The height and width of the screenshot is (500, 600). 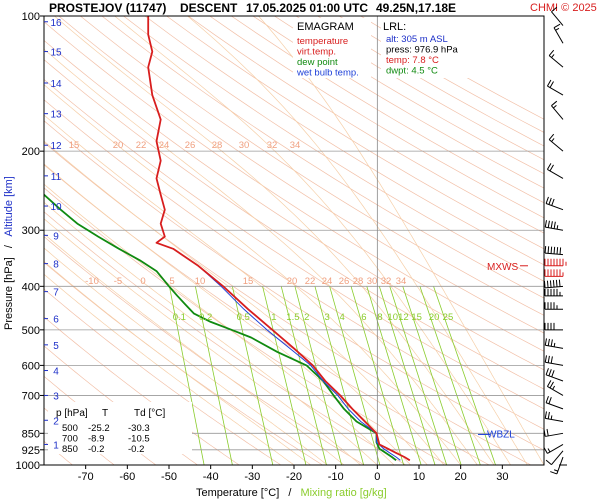 What do you see at coordinates (294, 477) in the screenshot?
I see `x-tick-label: -20` at bounding box center [294, 477].